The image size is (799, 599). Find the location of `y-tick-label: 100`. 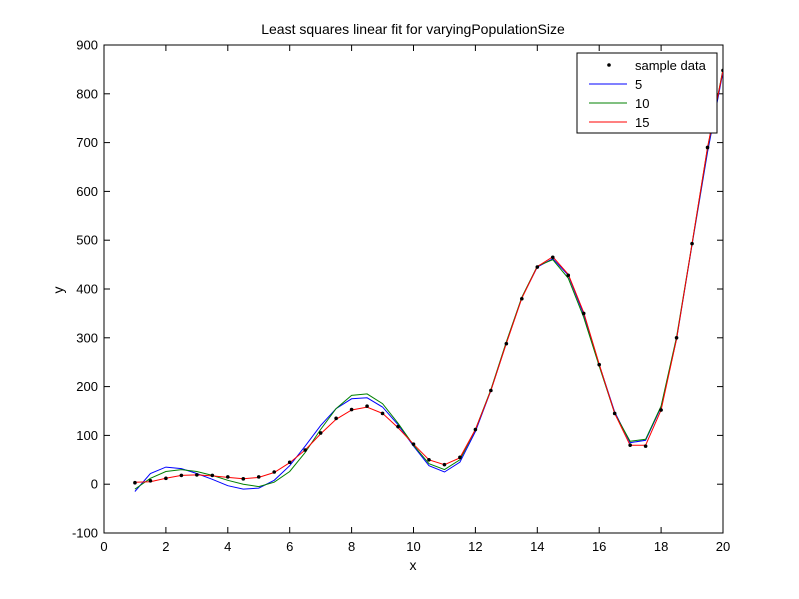

y-tick-label: 100 is located at coordinates (87, 435).